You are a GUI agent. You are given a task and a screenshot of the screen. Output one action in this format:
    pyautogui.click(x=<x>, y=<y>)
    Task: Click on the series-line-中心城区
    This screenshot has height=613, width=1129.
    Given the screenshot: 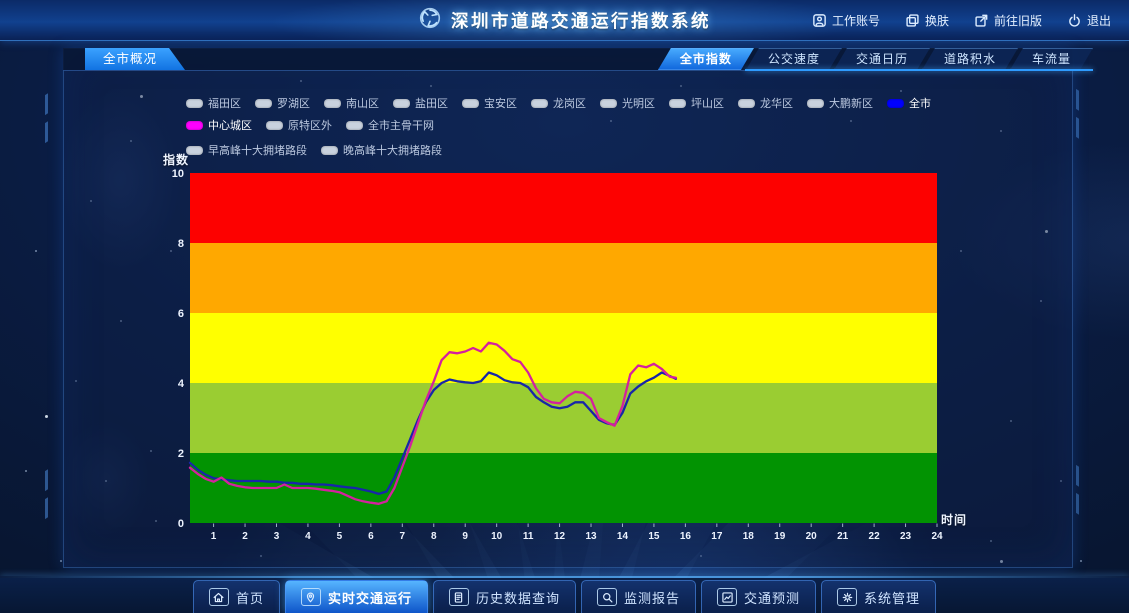 What is the action you would take?
    pyautogui.click(x=433, y=423)
    